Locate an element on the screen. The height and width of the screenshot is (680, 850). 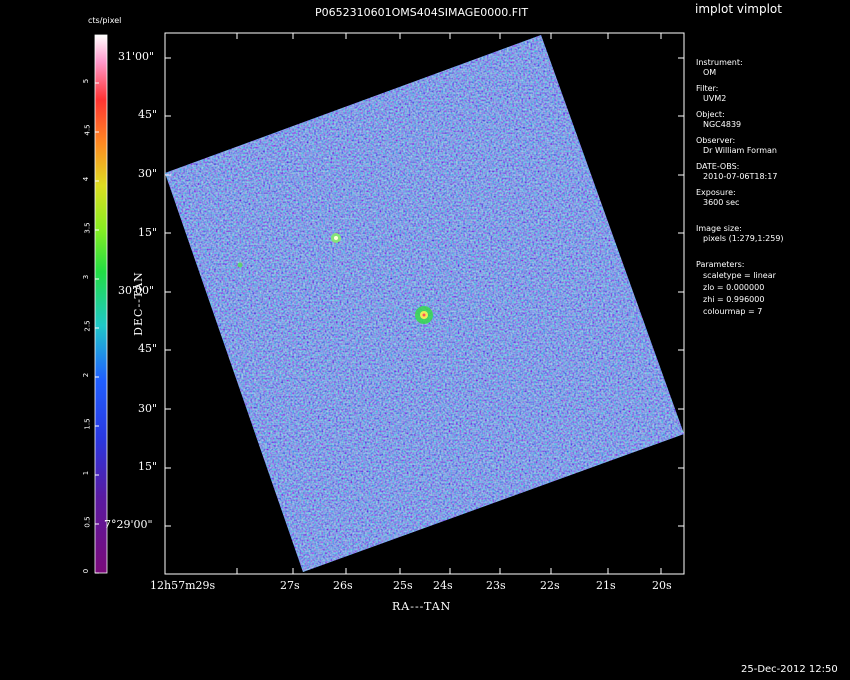
image-size-label: Image size: is located at coordinates (719, 228).